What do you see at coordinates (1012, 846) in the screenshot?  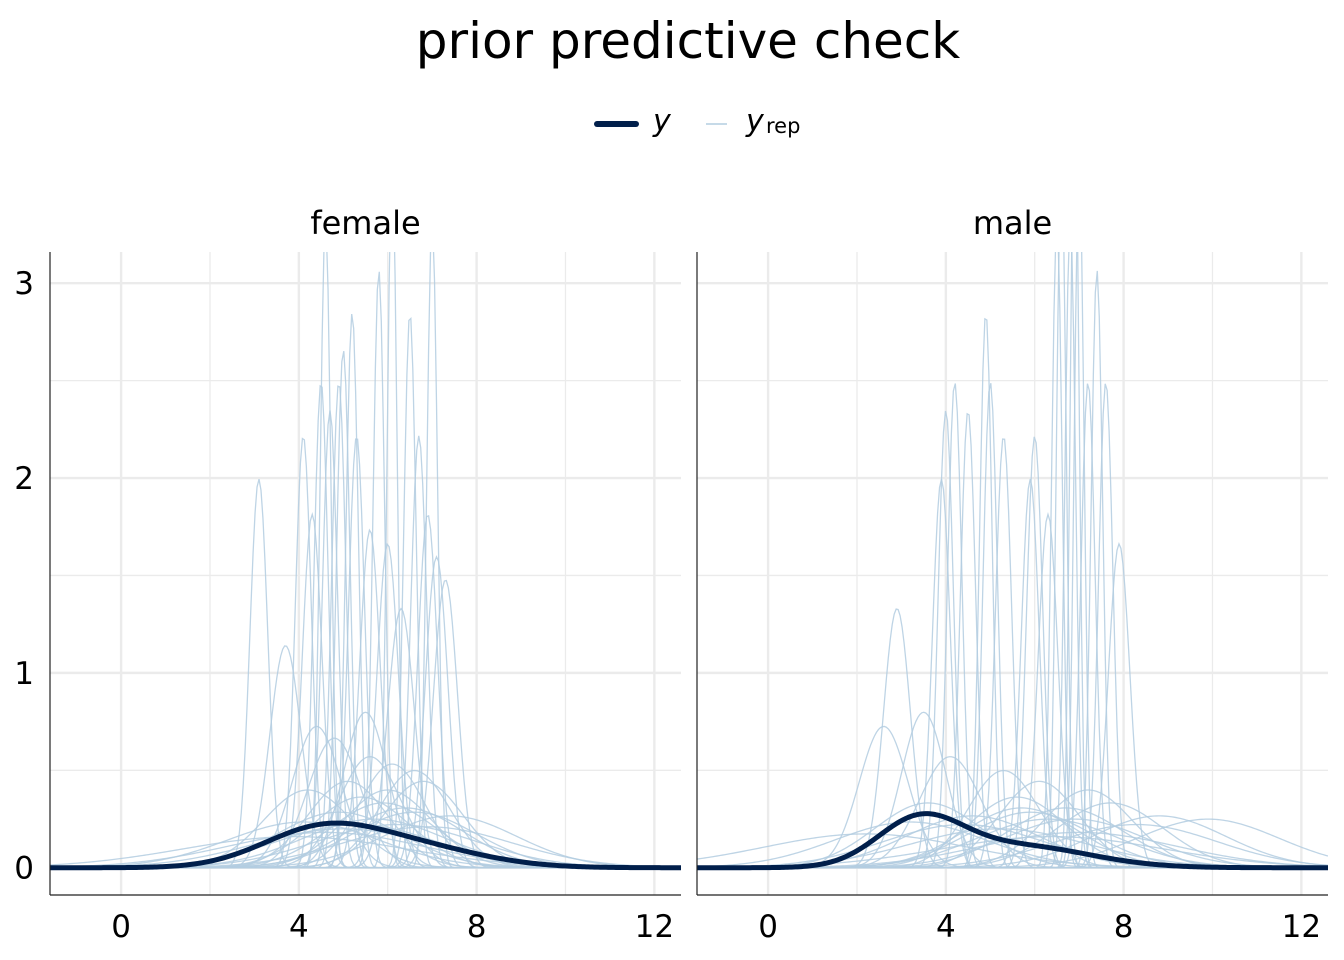 I see `yrep-density-line` at bounding box center [1012, 846].